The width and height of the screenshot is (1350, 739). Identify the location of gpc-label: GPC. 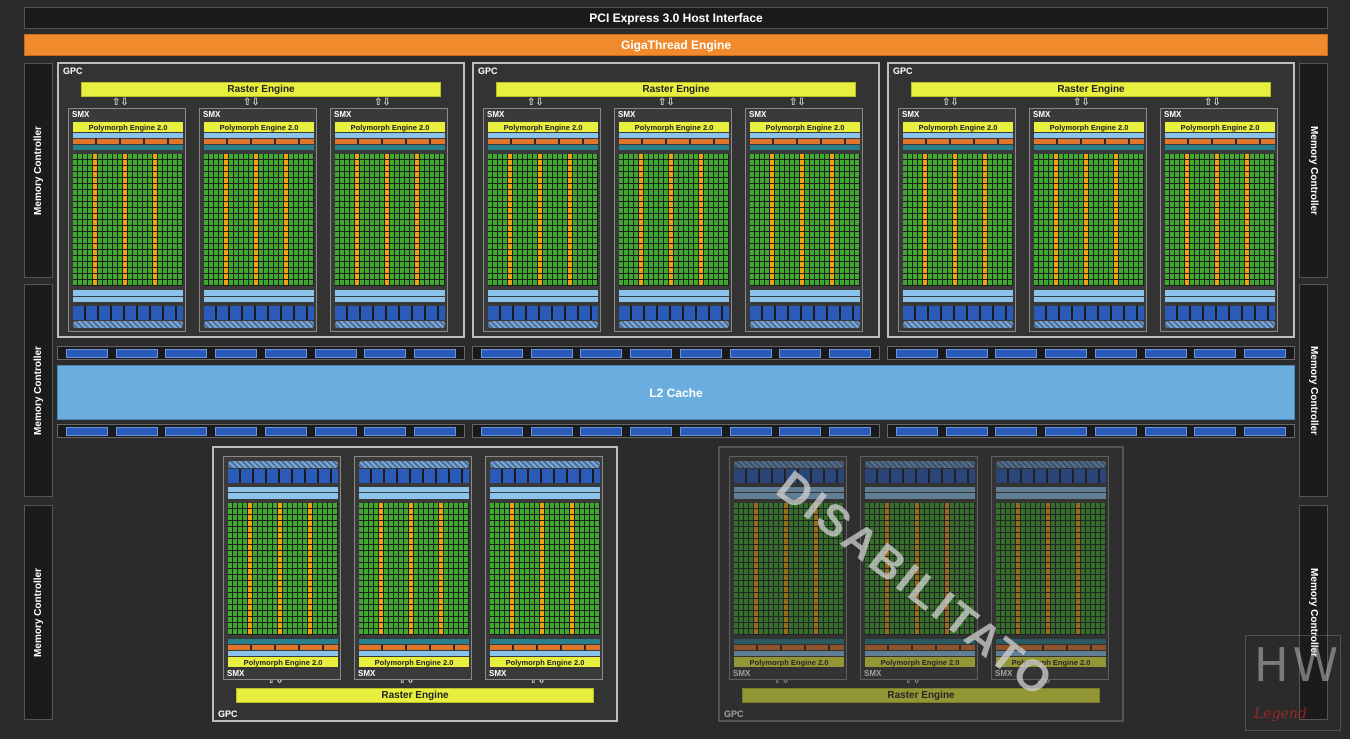
(734, 714).